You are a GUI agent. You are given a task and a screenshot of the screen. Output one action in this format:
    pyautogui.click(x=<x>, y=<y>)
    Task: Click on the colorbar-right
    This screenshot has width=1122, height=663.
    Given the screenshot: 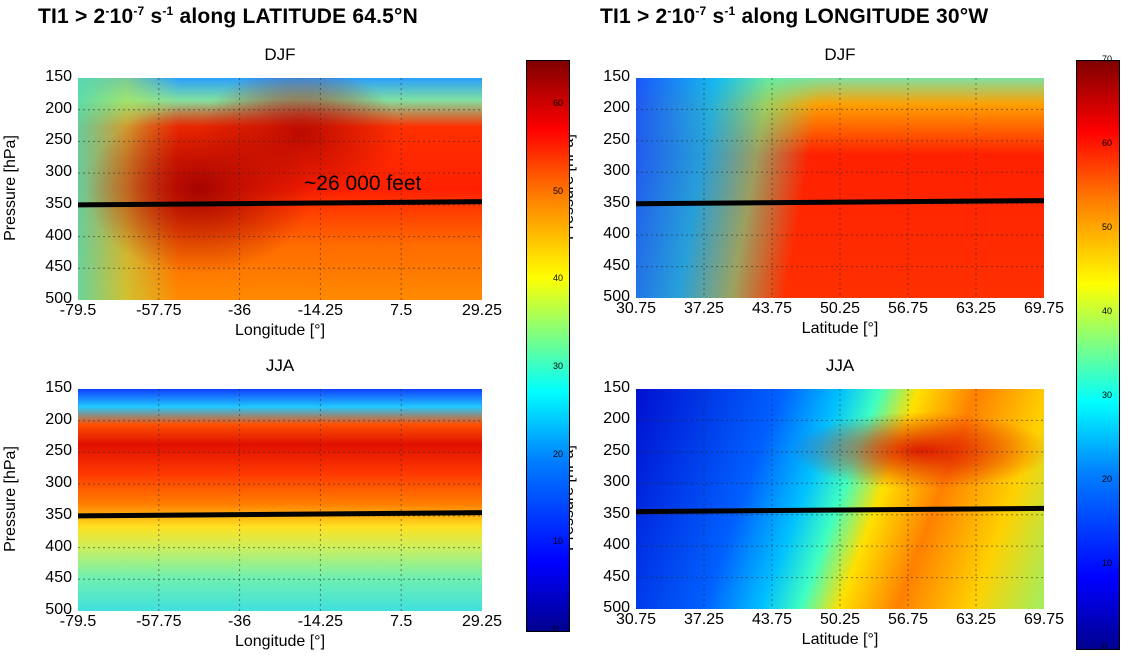 What is the action you would take?
    pyautogui.click(x=1098, y=355)
    